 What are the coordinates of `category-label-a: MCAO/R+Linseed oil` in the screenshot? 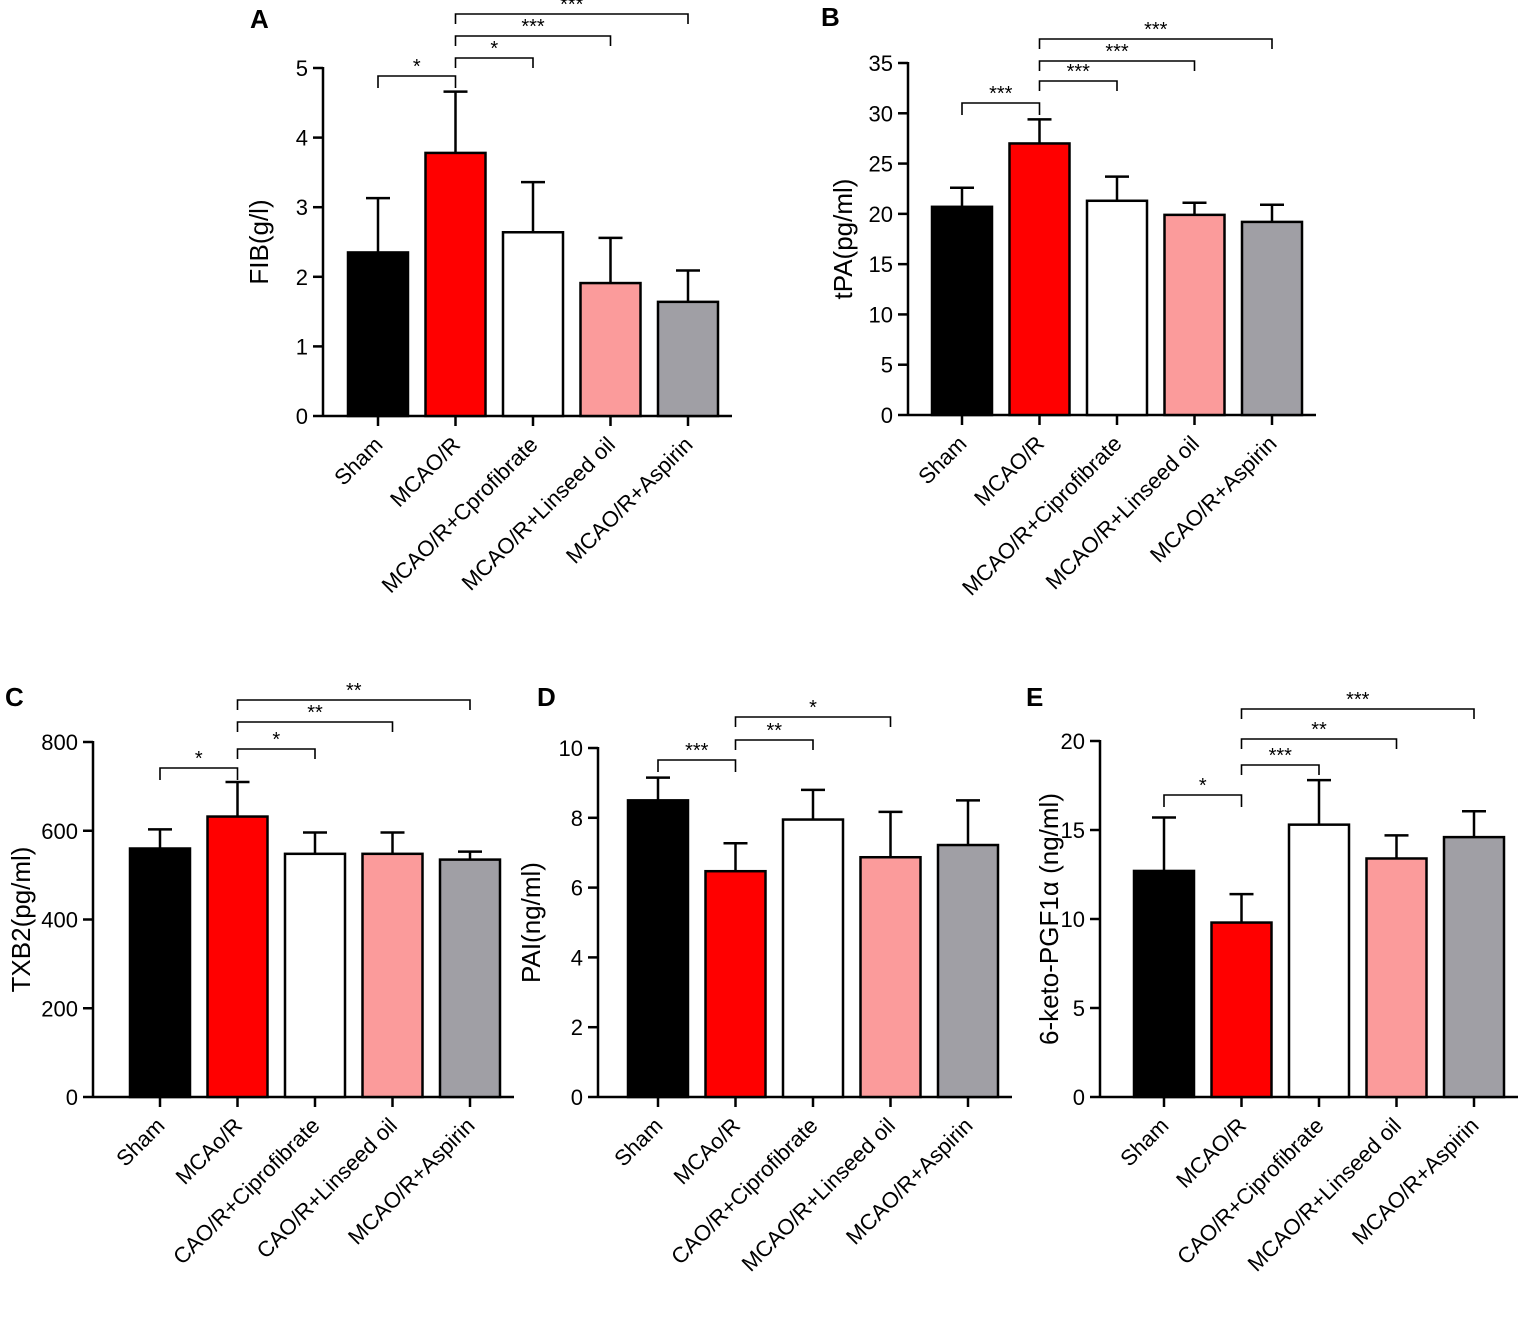 It's located at (538, 513).